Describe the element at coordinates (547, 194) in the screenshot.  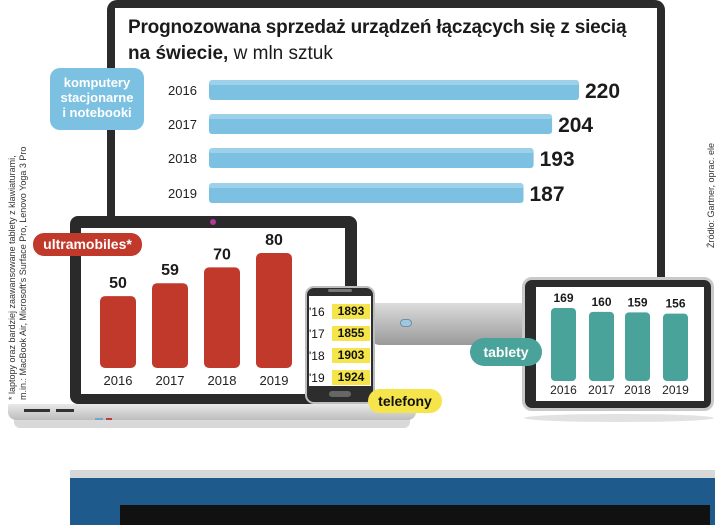
I see `pc-value-label: 187` at that location.